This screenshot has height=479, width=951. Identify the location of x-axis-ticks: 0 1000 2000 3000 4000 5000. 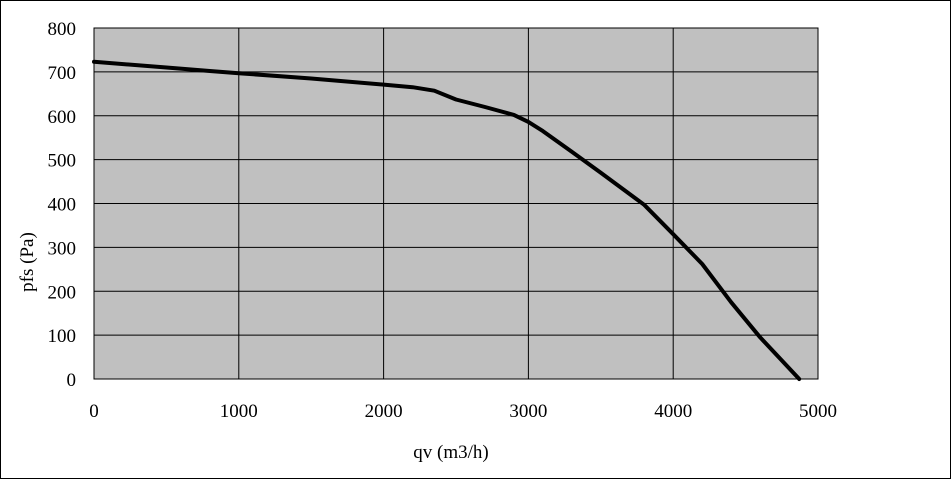
(463, 411).